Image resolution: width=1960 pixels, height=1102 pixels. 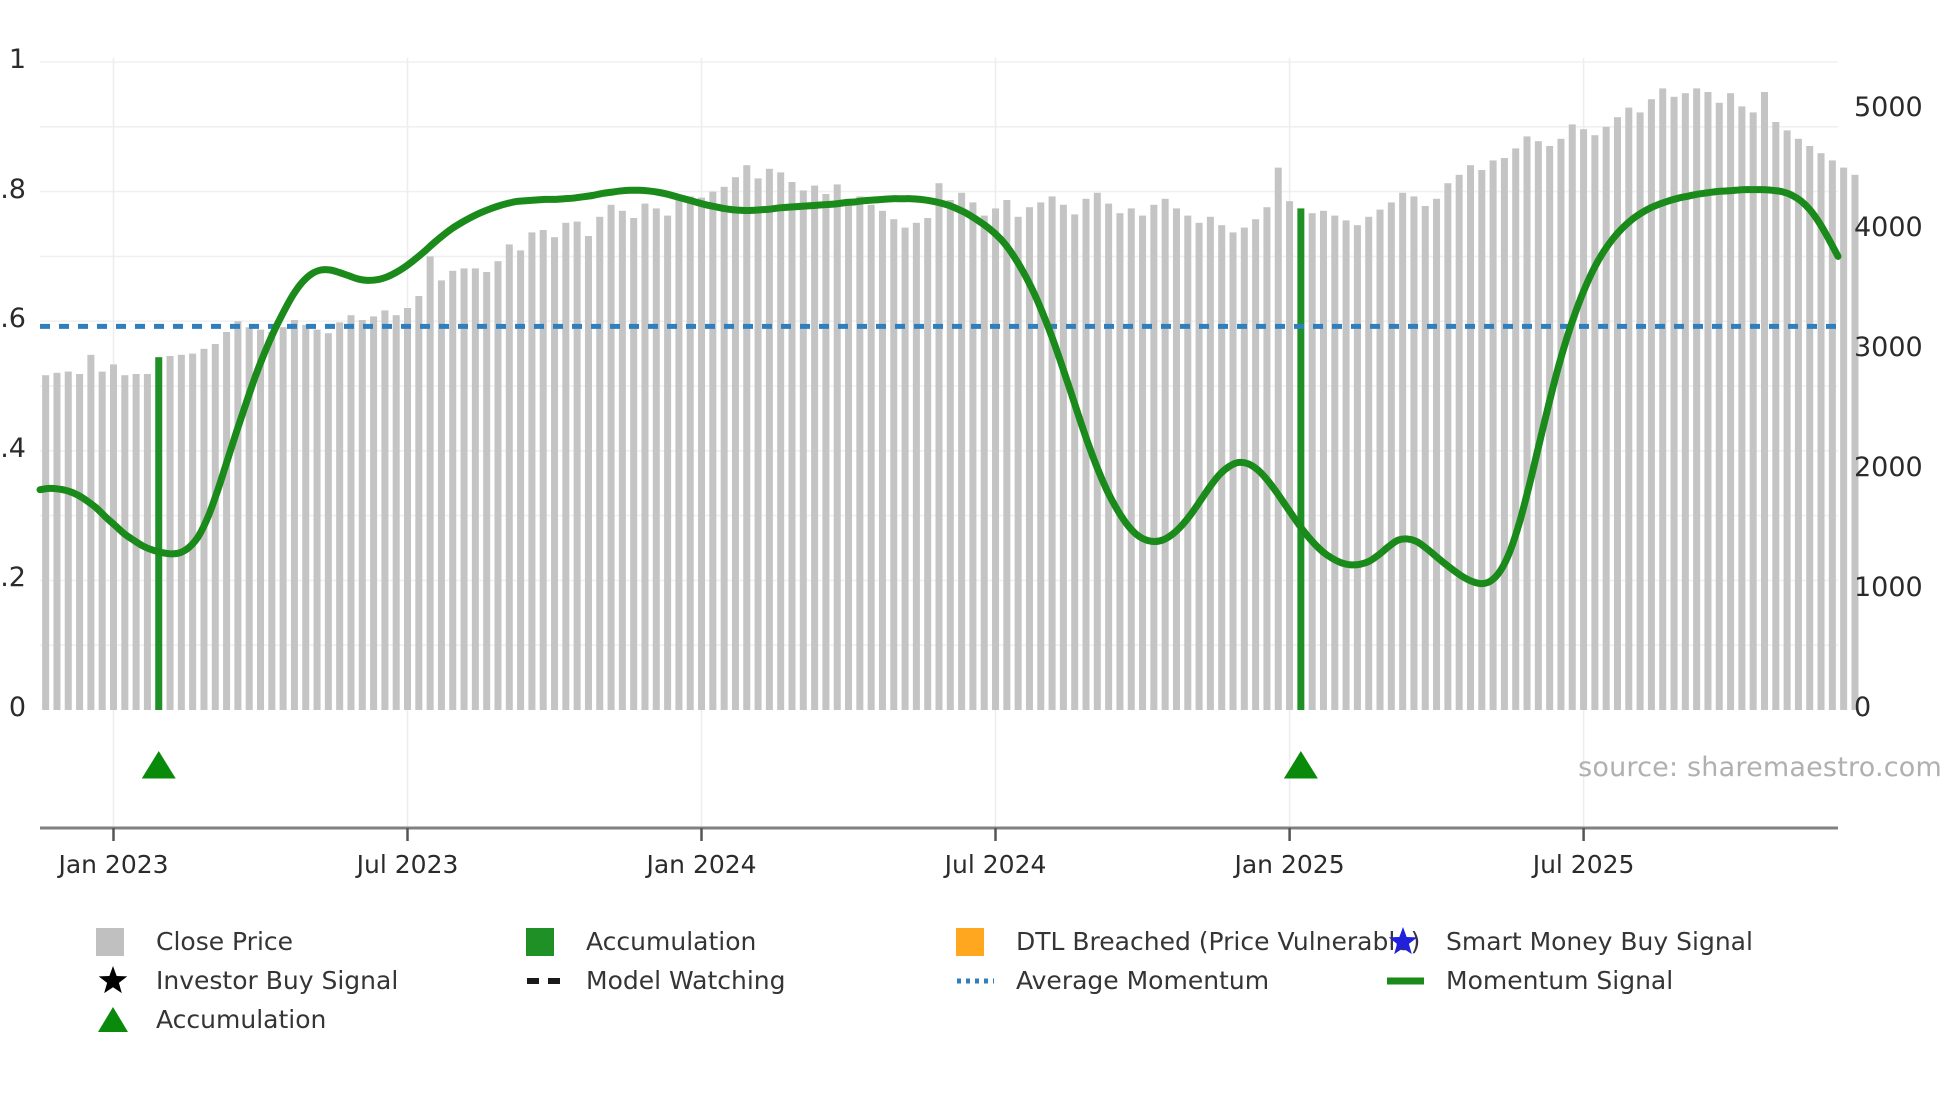 What do you see at coordinates (1599, 941) in the screenshot?
I see `legend-label-smart-money-buy-signal: Smart Money Buy Signal` at bounding box center [1599, 941].